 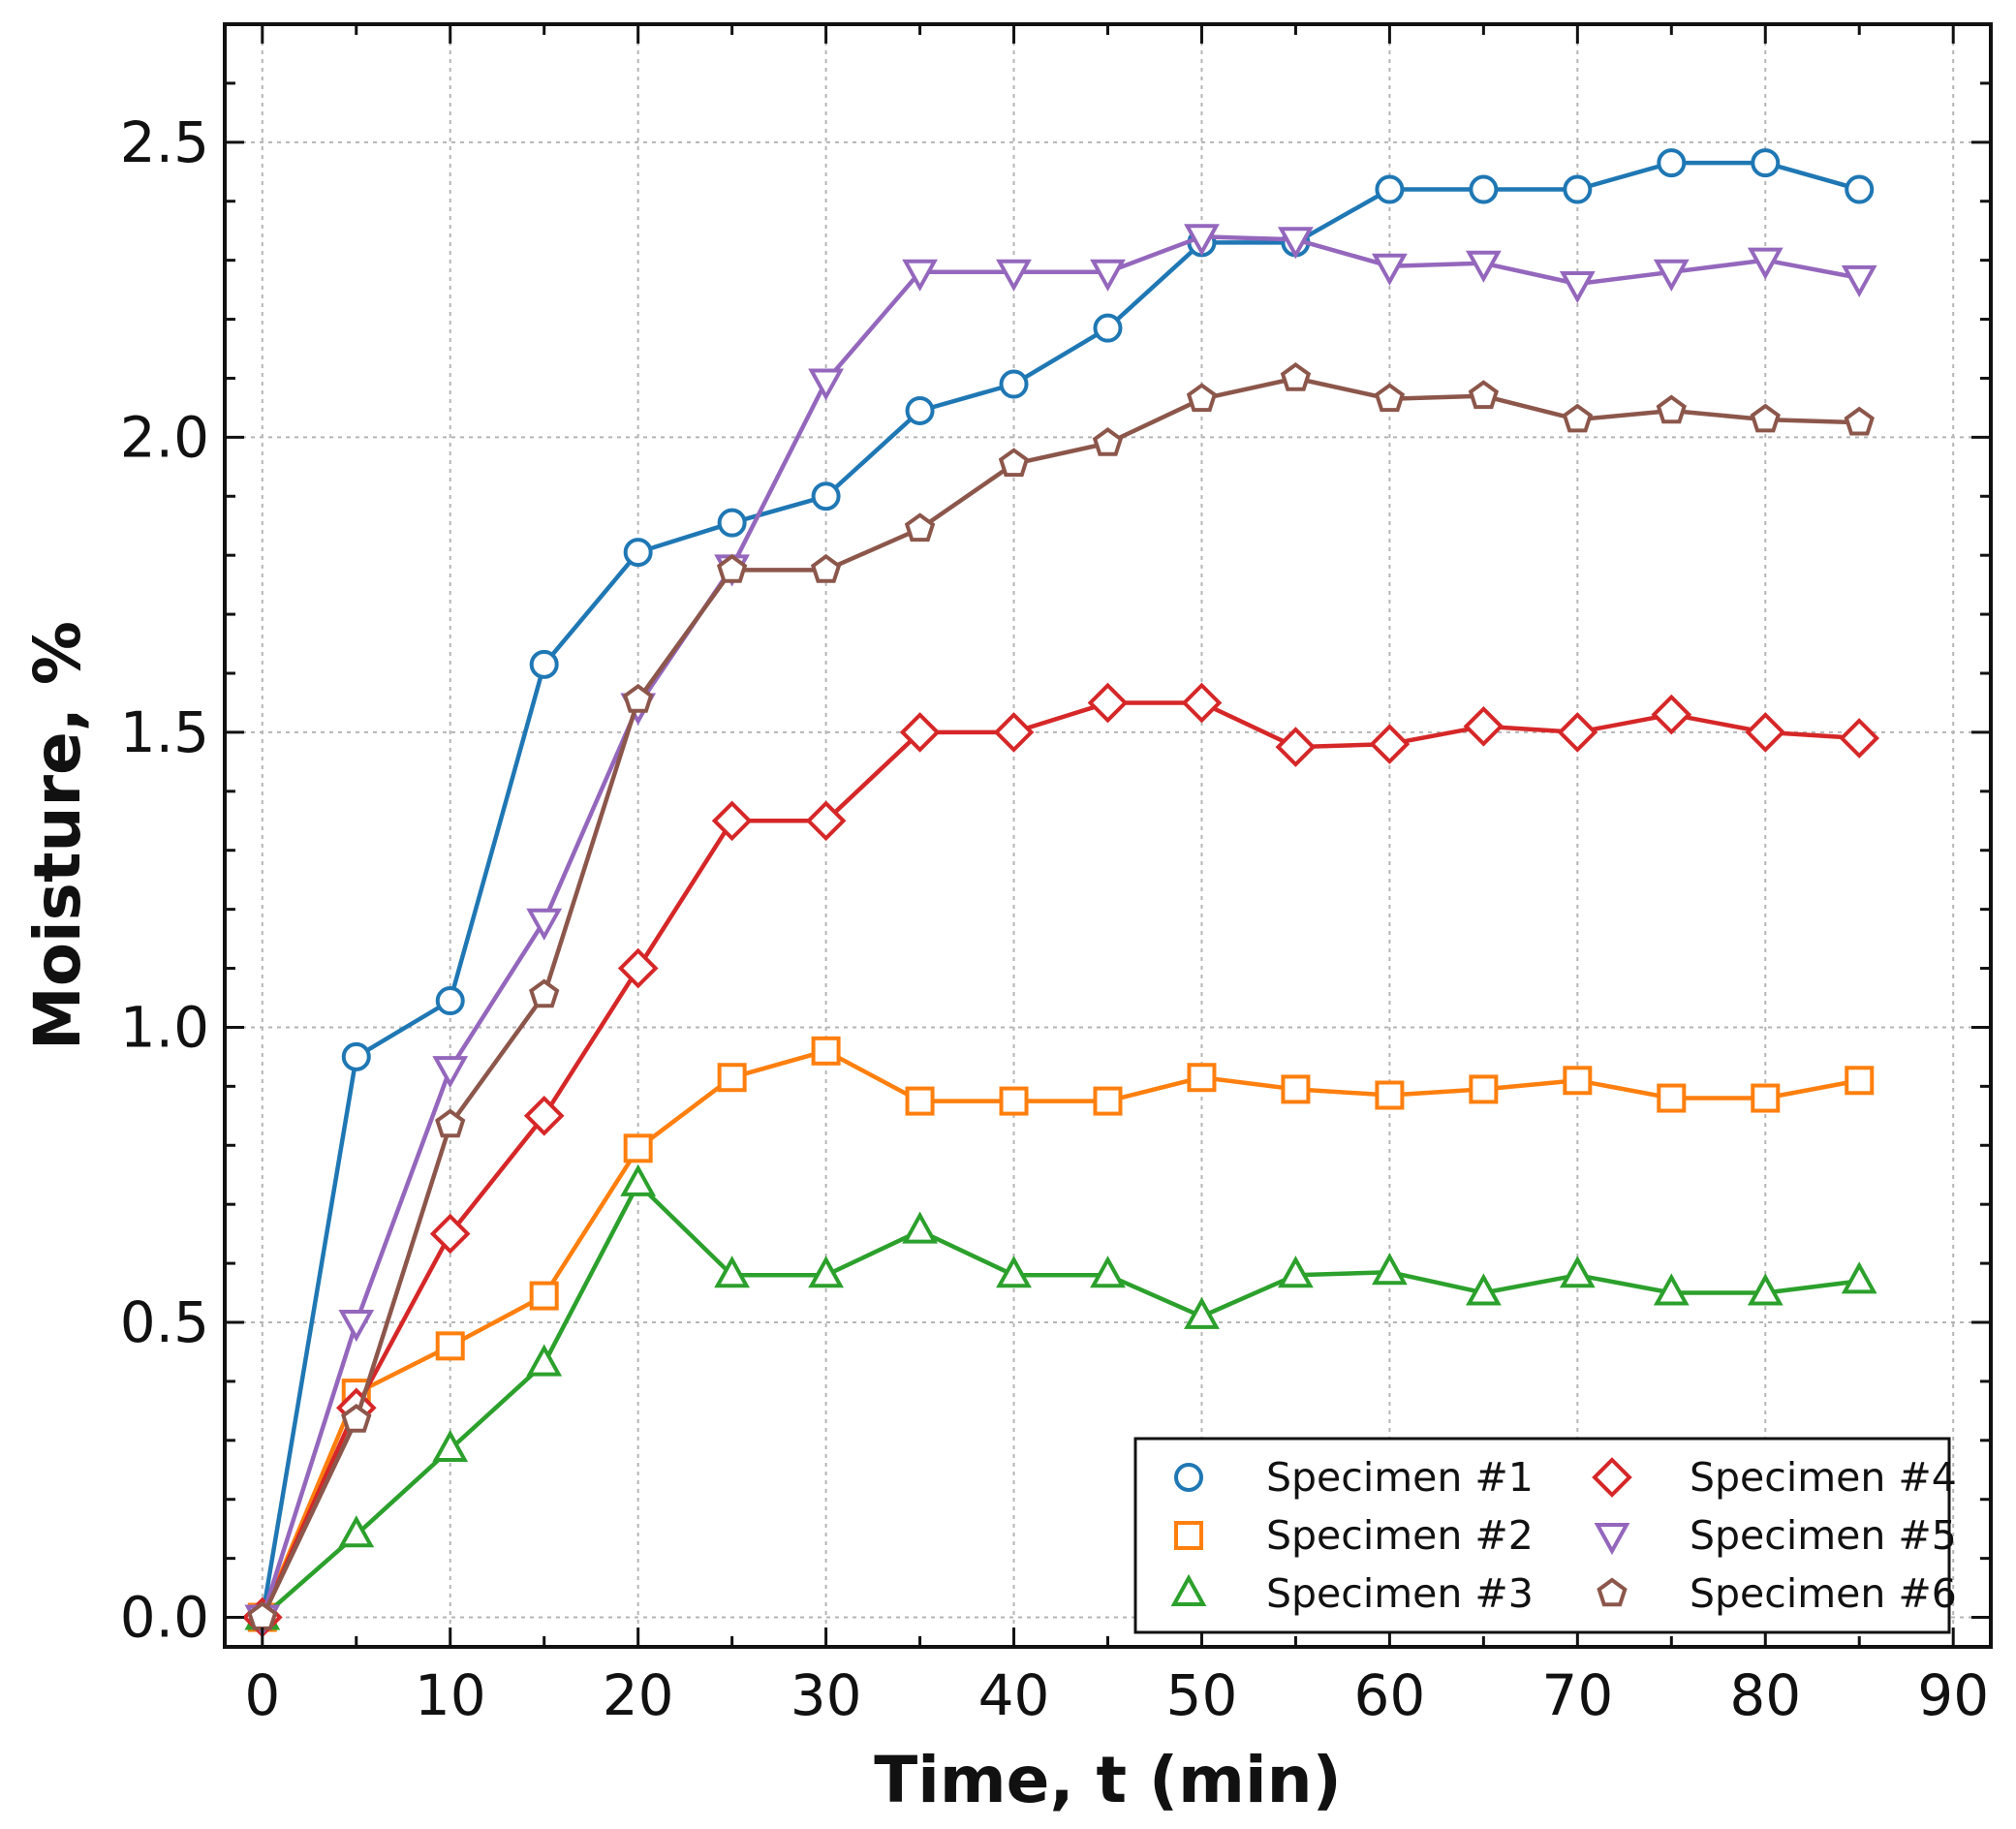 I want to click on legend-item-specimen-2: Specimen #2, so click(x=1354, y=1535).